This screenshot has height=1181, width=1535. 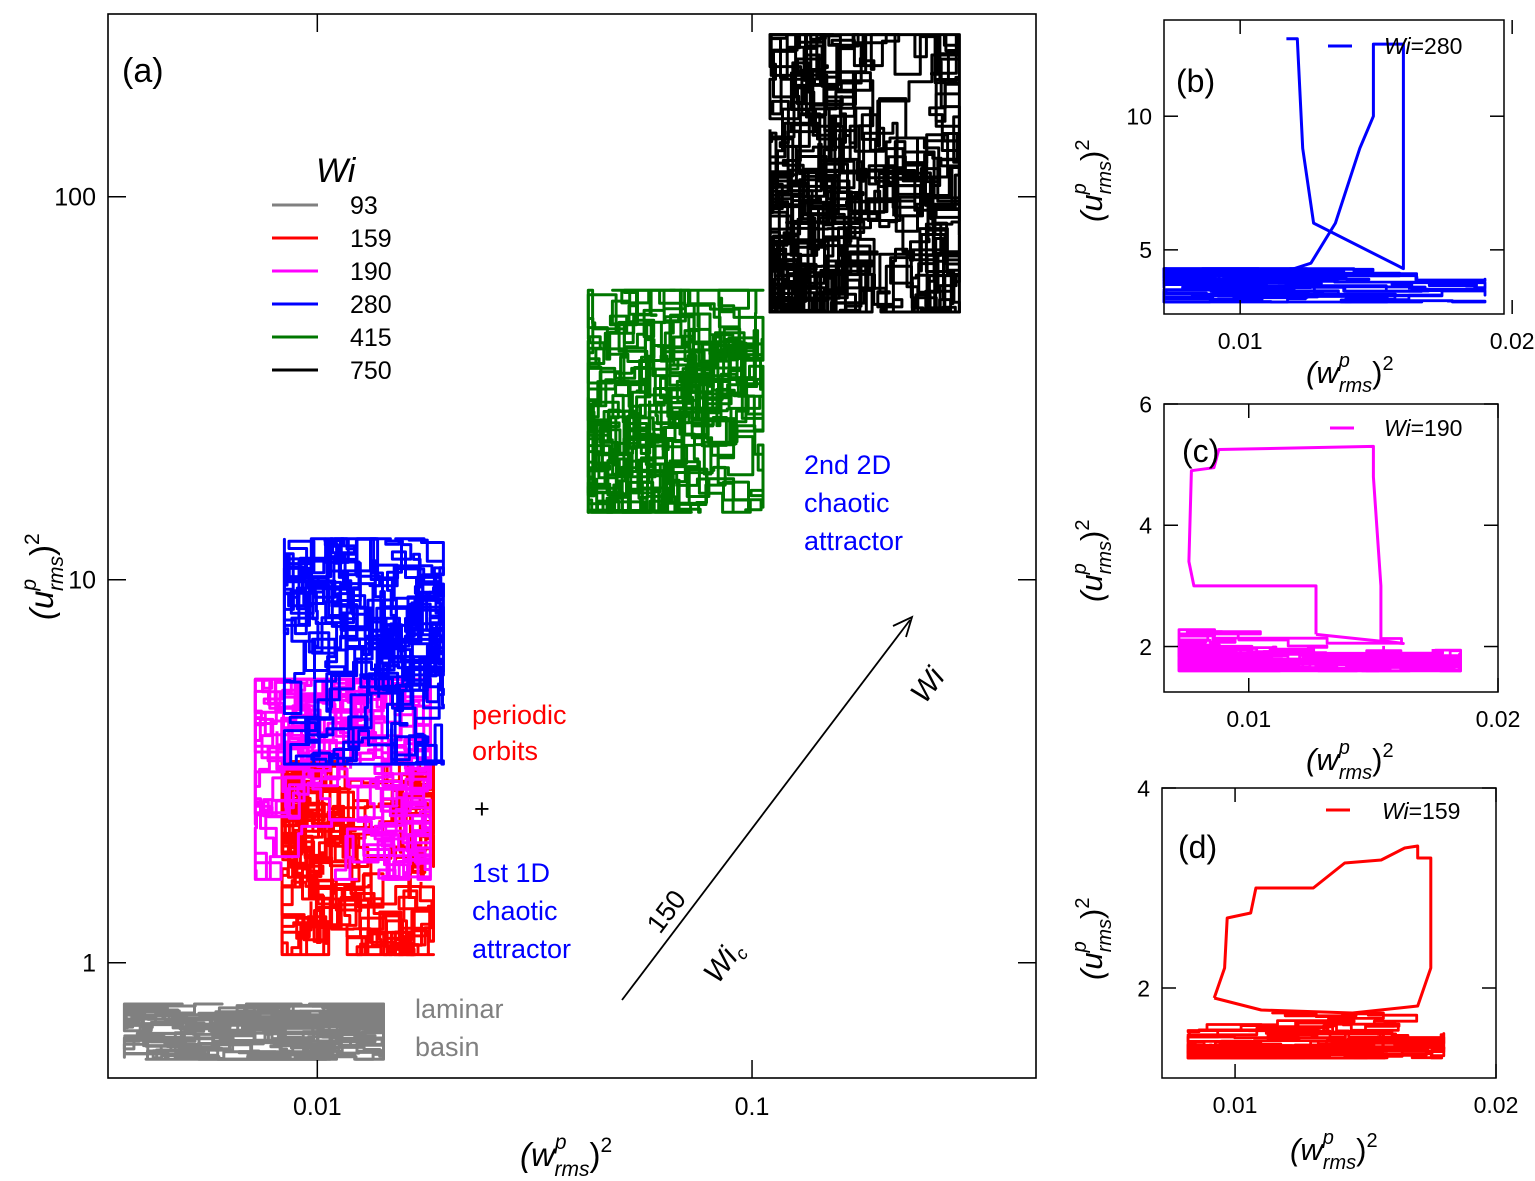 What do you see at coordinates (1080, 947) in the screenshot?
I see `ylabel-d-sup: p` at bounding box center [1080, 947].